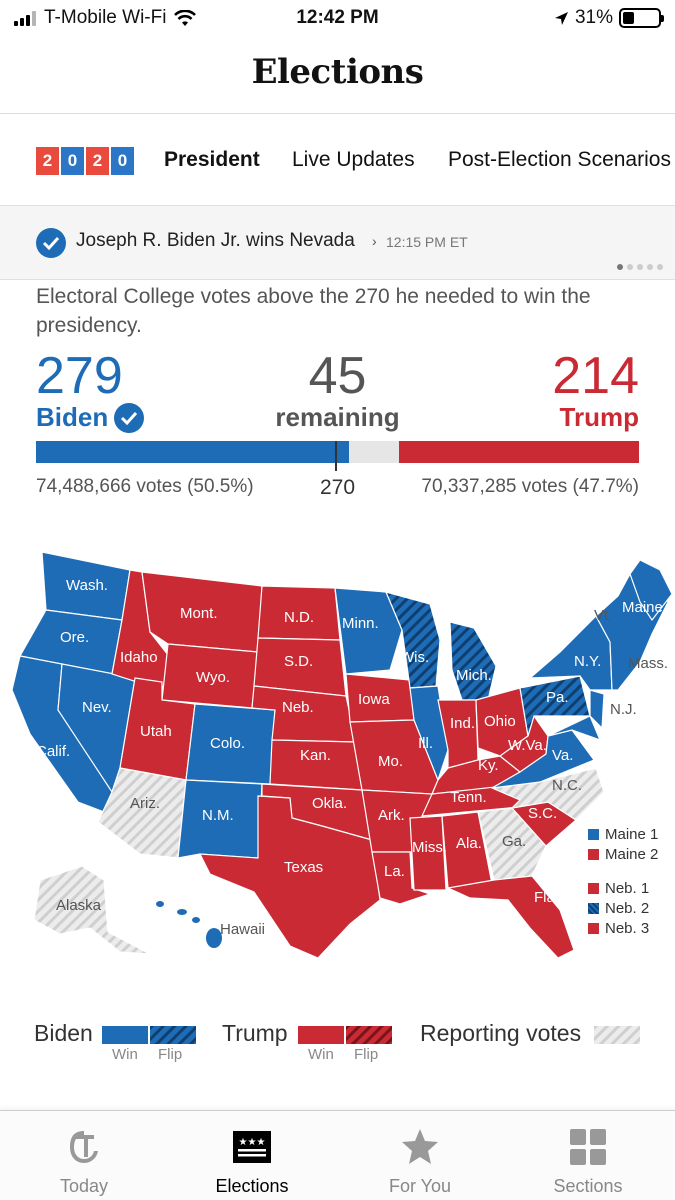  Describe the element at coordinates (429, 733) in the screenshot. I see `state-illinois` at that location.